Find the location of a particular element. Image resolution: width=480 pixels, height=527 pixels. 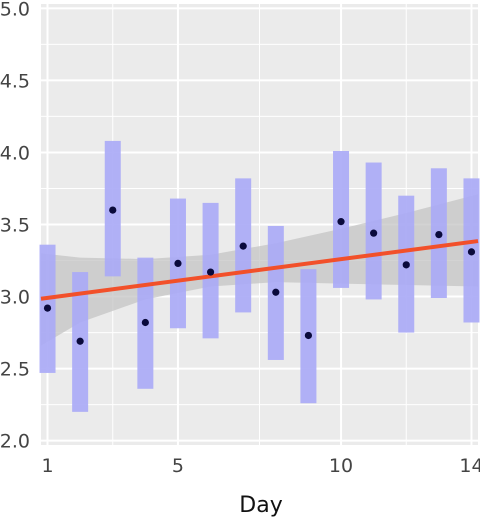

y-tick-label: 2.5 is located at coordinates (15, 370).